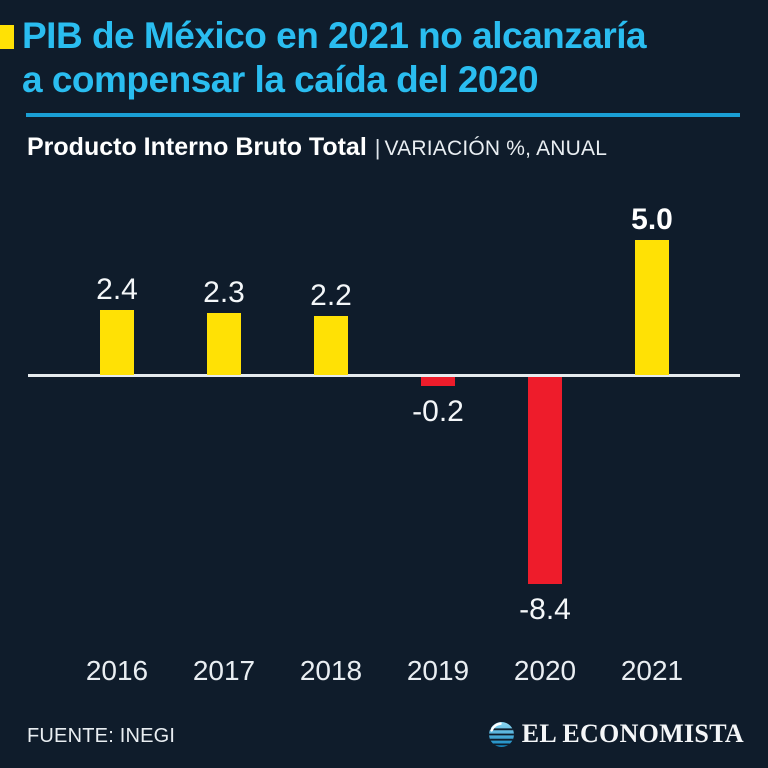 This screenshot has height=768, width=768. Describe the element at coordinates (652, 307) in the screenshot. I see `bar-2021` at that location.